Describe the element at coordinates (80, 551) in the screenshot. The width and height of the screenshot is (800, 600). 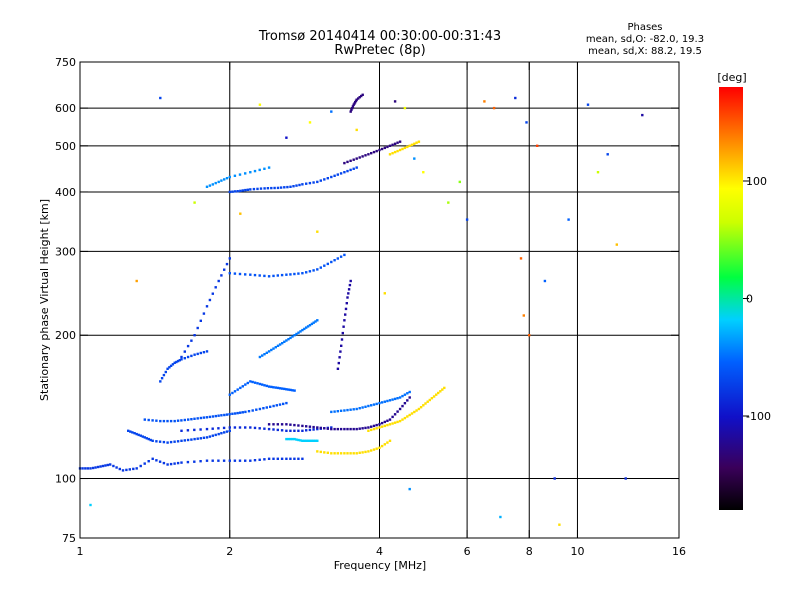
I see `x-tick-label: 1` at that location.